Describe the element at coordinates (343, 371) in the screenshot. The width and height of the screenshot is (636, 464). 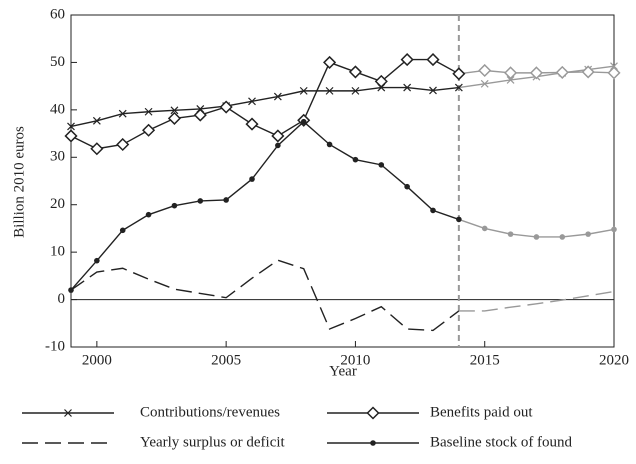
I see `x-axis-label: Year` at that location.